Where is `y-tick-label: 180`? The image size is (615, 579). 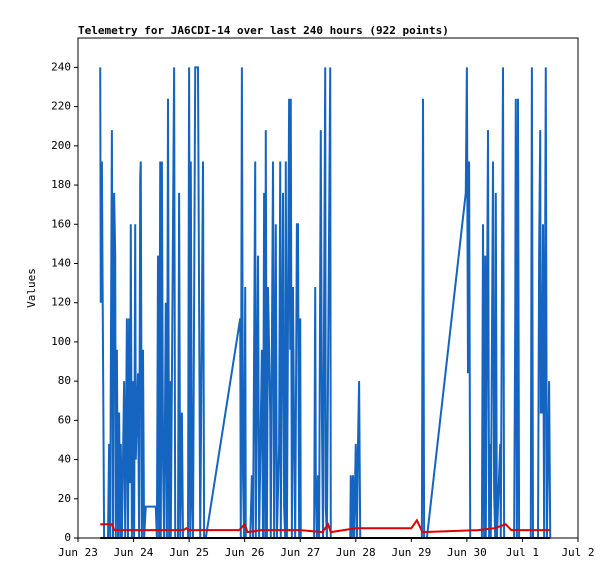
y-tick-label: 180 is located at coordinates (61, 184).